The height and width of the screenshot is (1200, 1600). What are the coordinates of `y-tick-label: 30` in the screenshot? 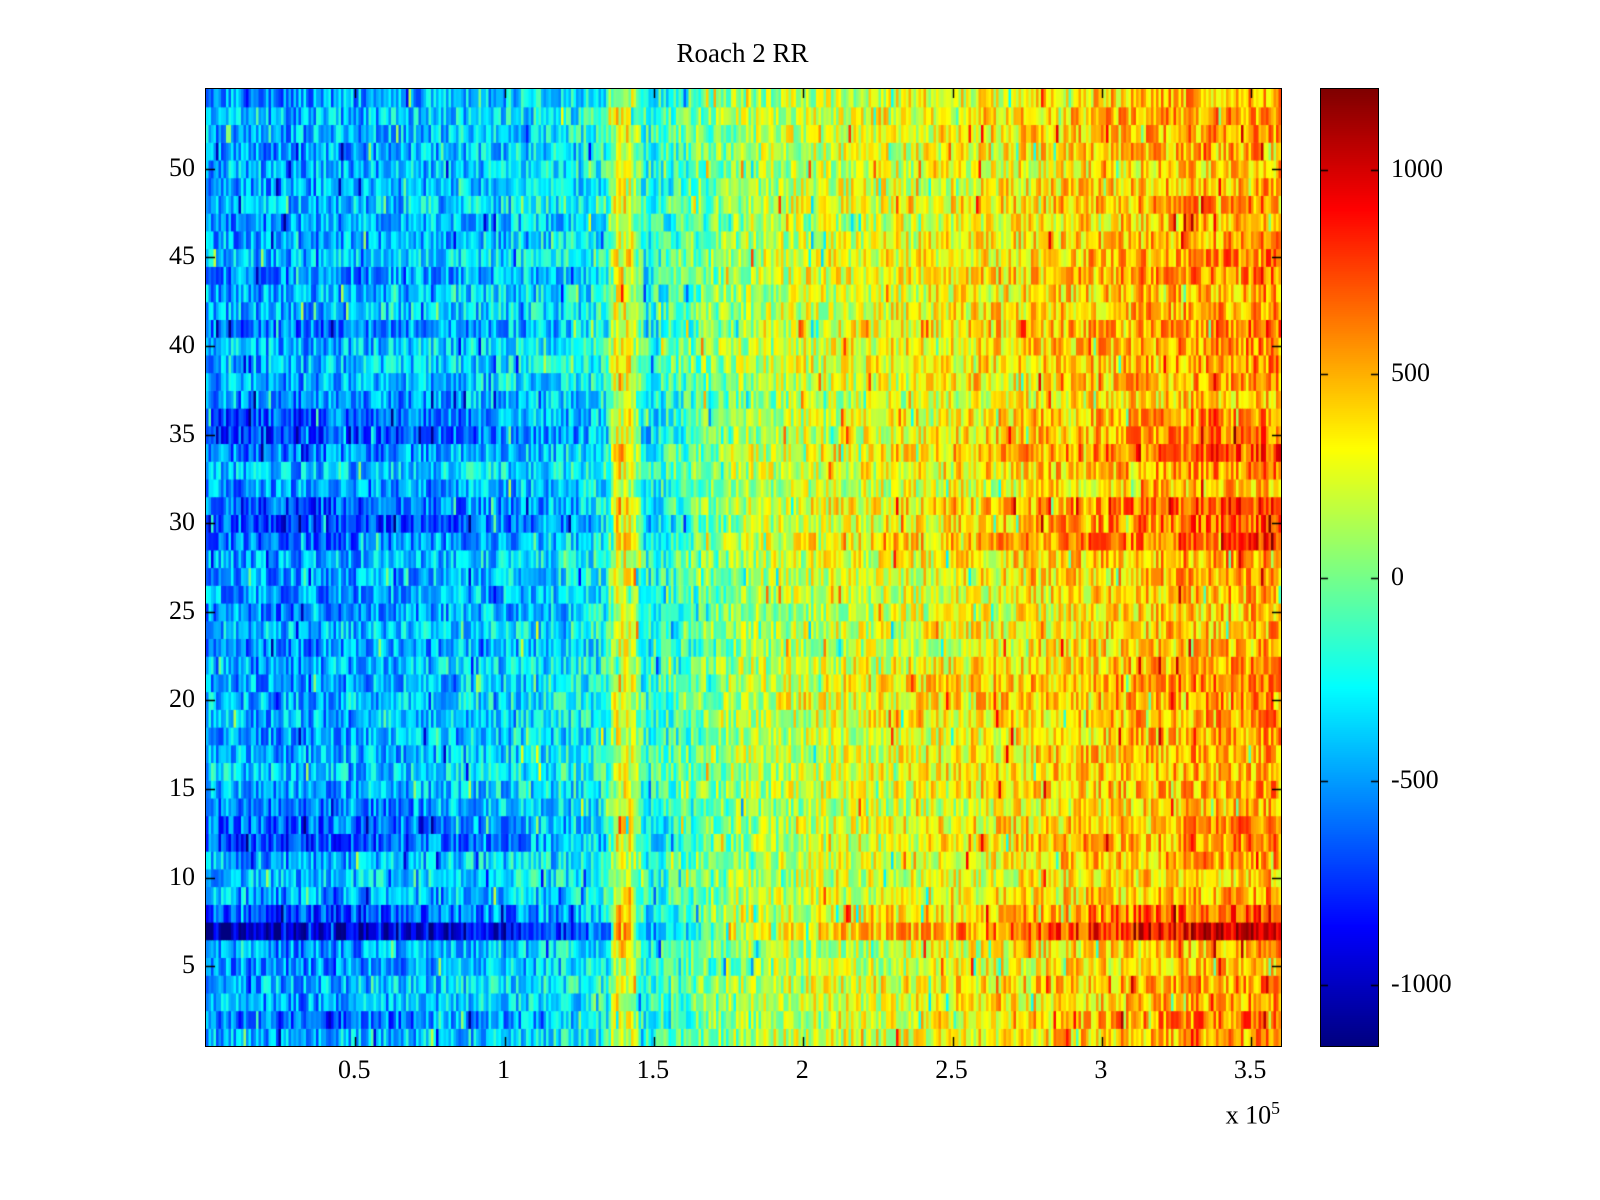 It's located at (182, 522).